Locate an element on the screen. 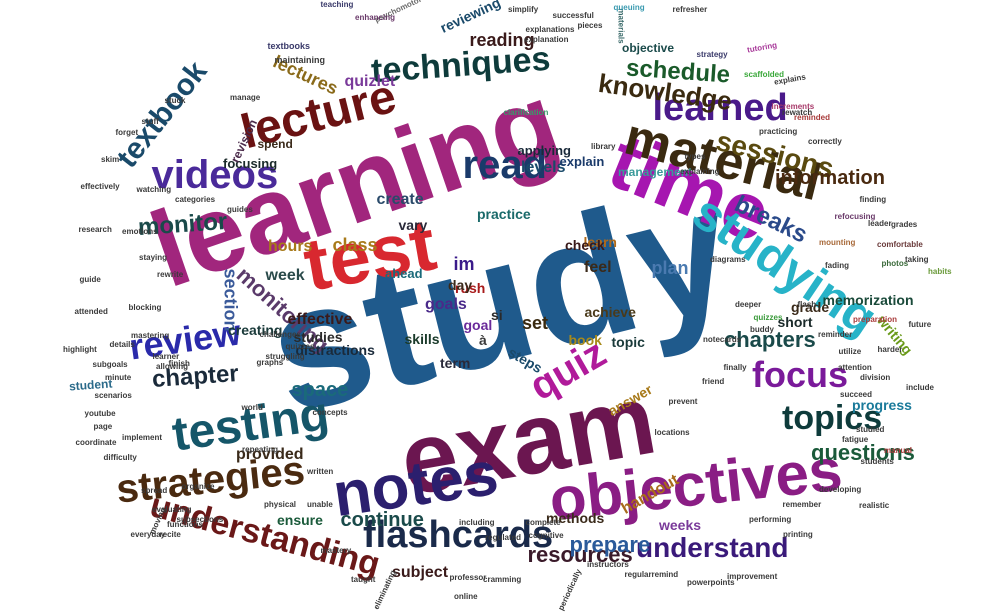  cloud-word: mastering is located at coordinates (150, 335).